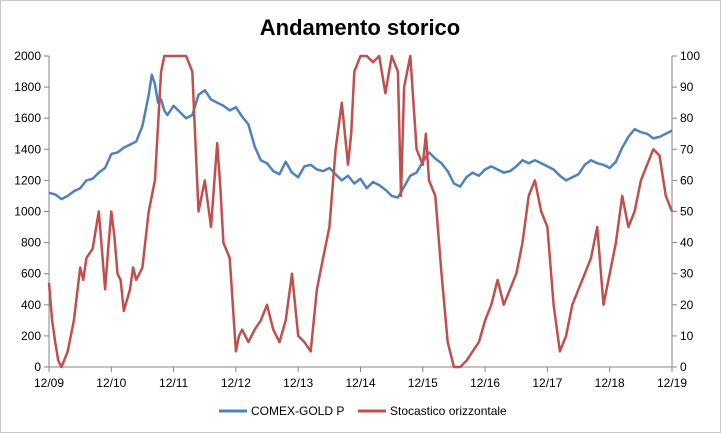 This screenshot has height=433, width=721. Describe the element at coordinates (27, 149) in the screenshot. I see `y-left-tick-label: 1400` at that location.